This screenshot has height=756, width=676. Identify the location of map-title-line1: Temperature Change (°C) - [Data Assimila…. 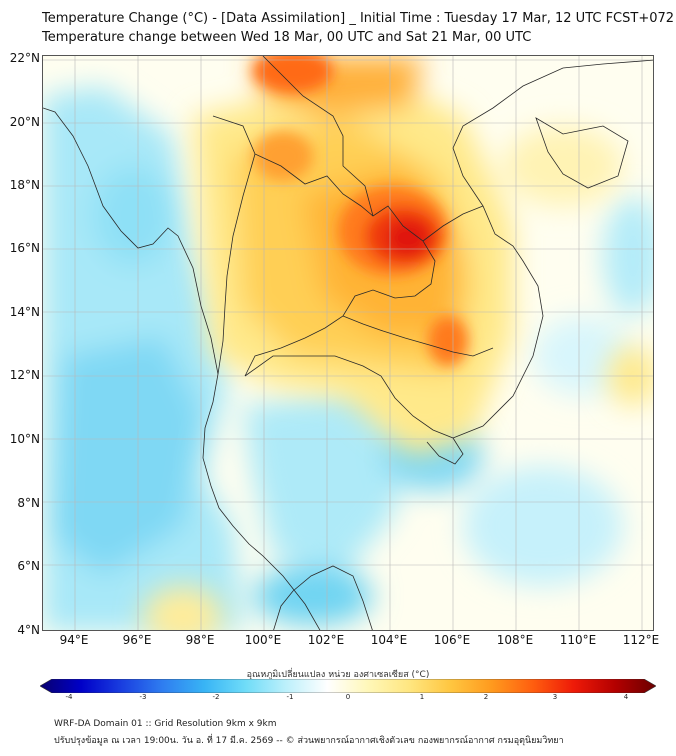
(358, 18).